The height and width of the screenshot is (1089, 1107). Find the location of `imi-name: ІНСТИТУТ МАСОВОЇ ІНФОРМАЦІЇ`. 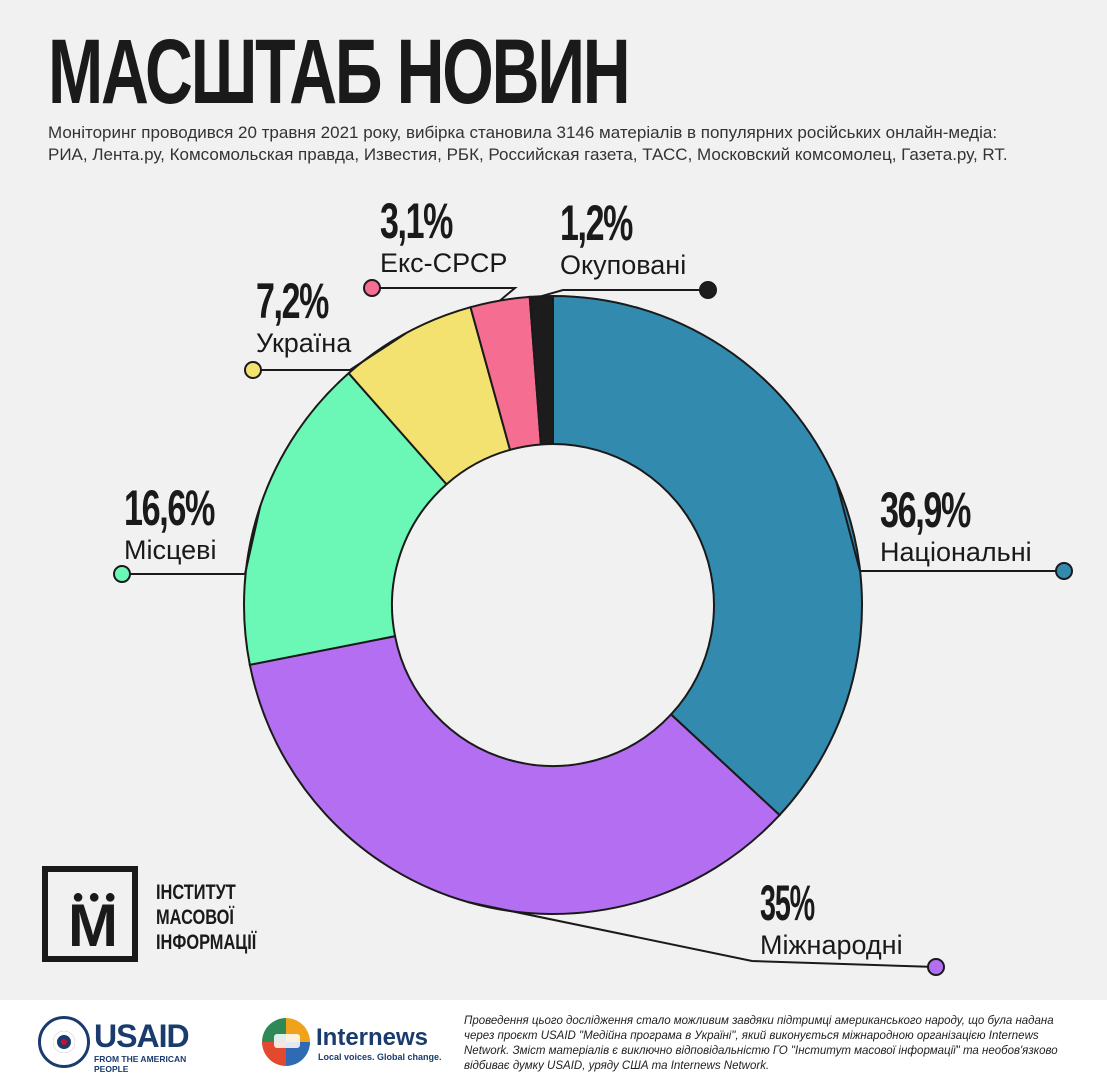

imi-name: ІНСТИТУТ МАСОВОЇ ІНФОРМАЦІЇ is located at coordinates (206, 917).